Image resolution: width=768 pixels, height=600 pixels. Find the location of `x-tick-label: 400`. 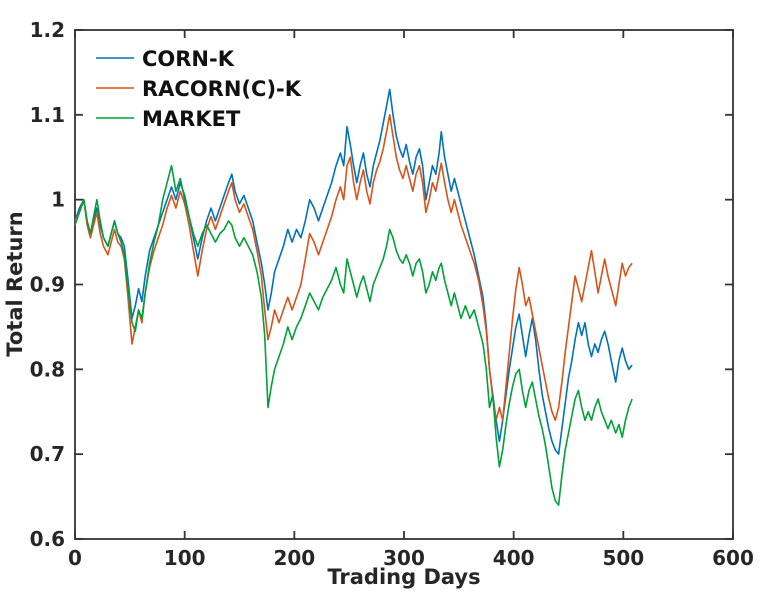

x-tick-label: 400 is located at coordinates (514, 558).